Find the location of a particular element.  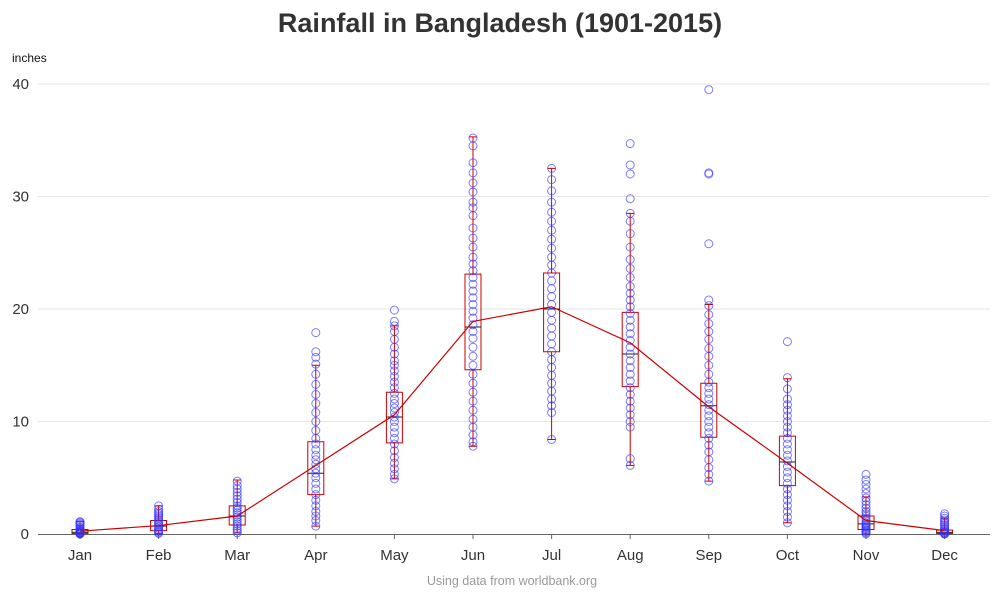

points-jan is located at coordinates (80, 528).